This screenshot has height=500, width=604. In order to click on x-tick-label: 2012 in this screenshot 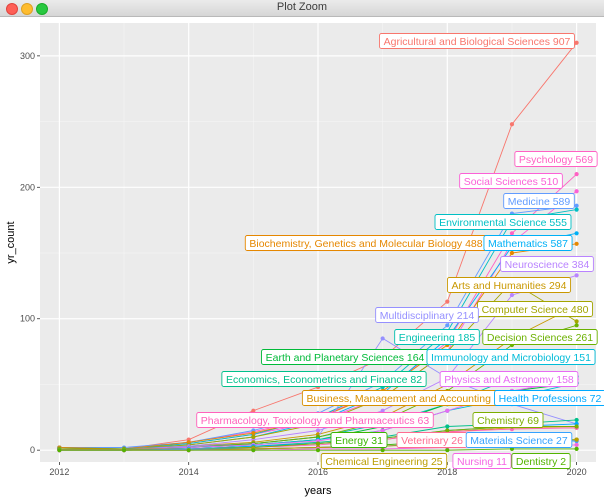, I will do `click(59, 472)`.